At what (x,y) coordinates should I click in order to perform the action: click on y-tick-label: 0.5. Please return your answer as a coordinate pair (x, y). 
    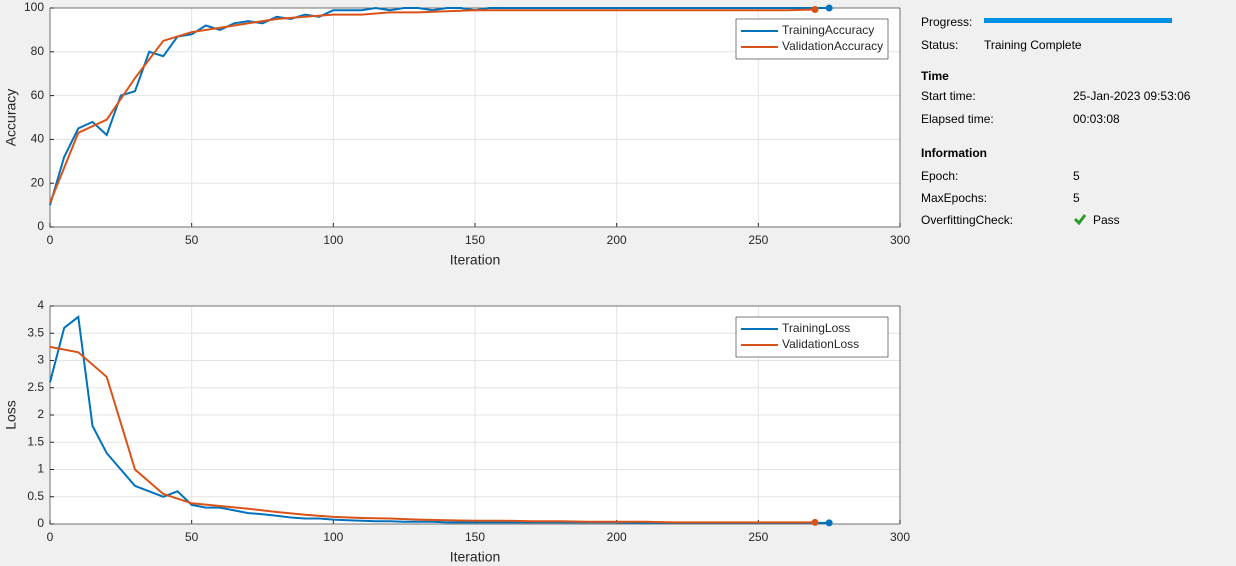
    Looking at the image, I should click on (35, 496).